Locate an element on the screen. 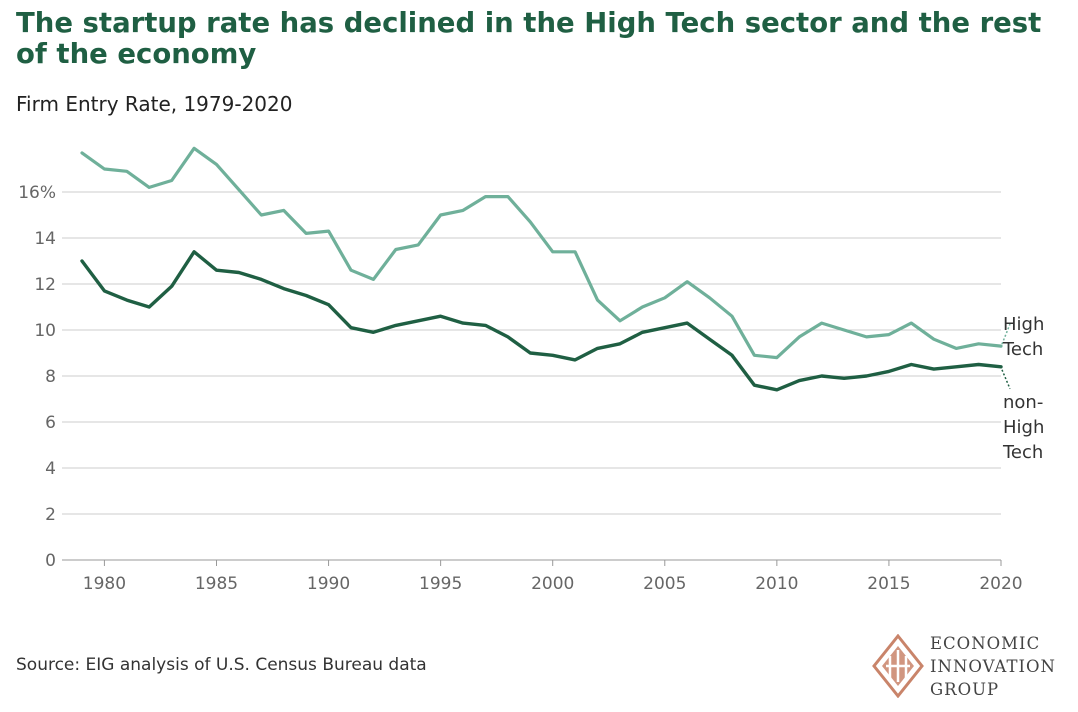 The image size is (1078, 712). series-label-non-high-tech: non- is located at coordinates (1023, 402).